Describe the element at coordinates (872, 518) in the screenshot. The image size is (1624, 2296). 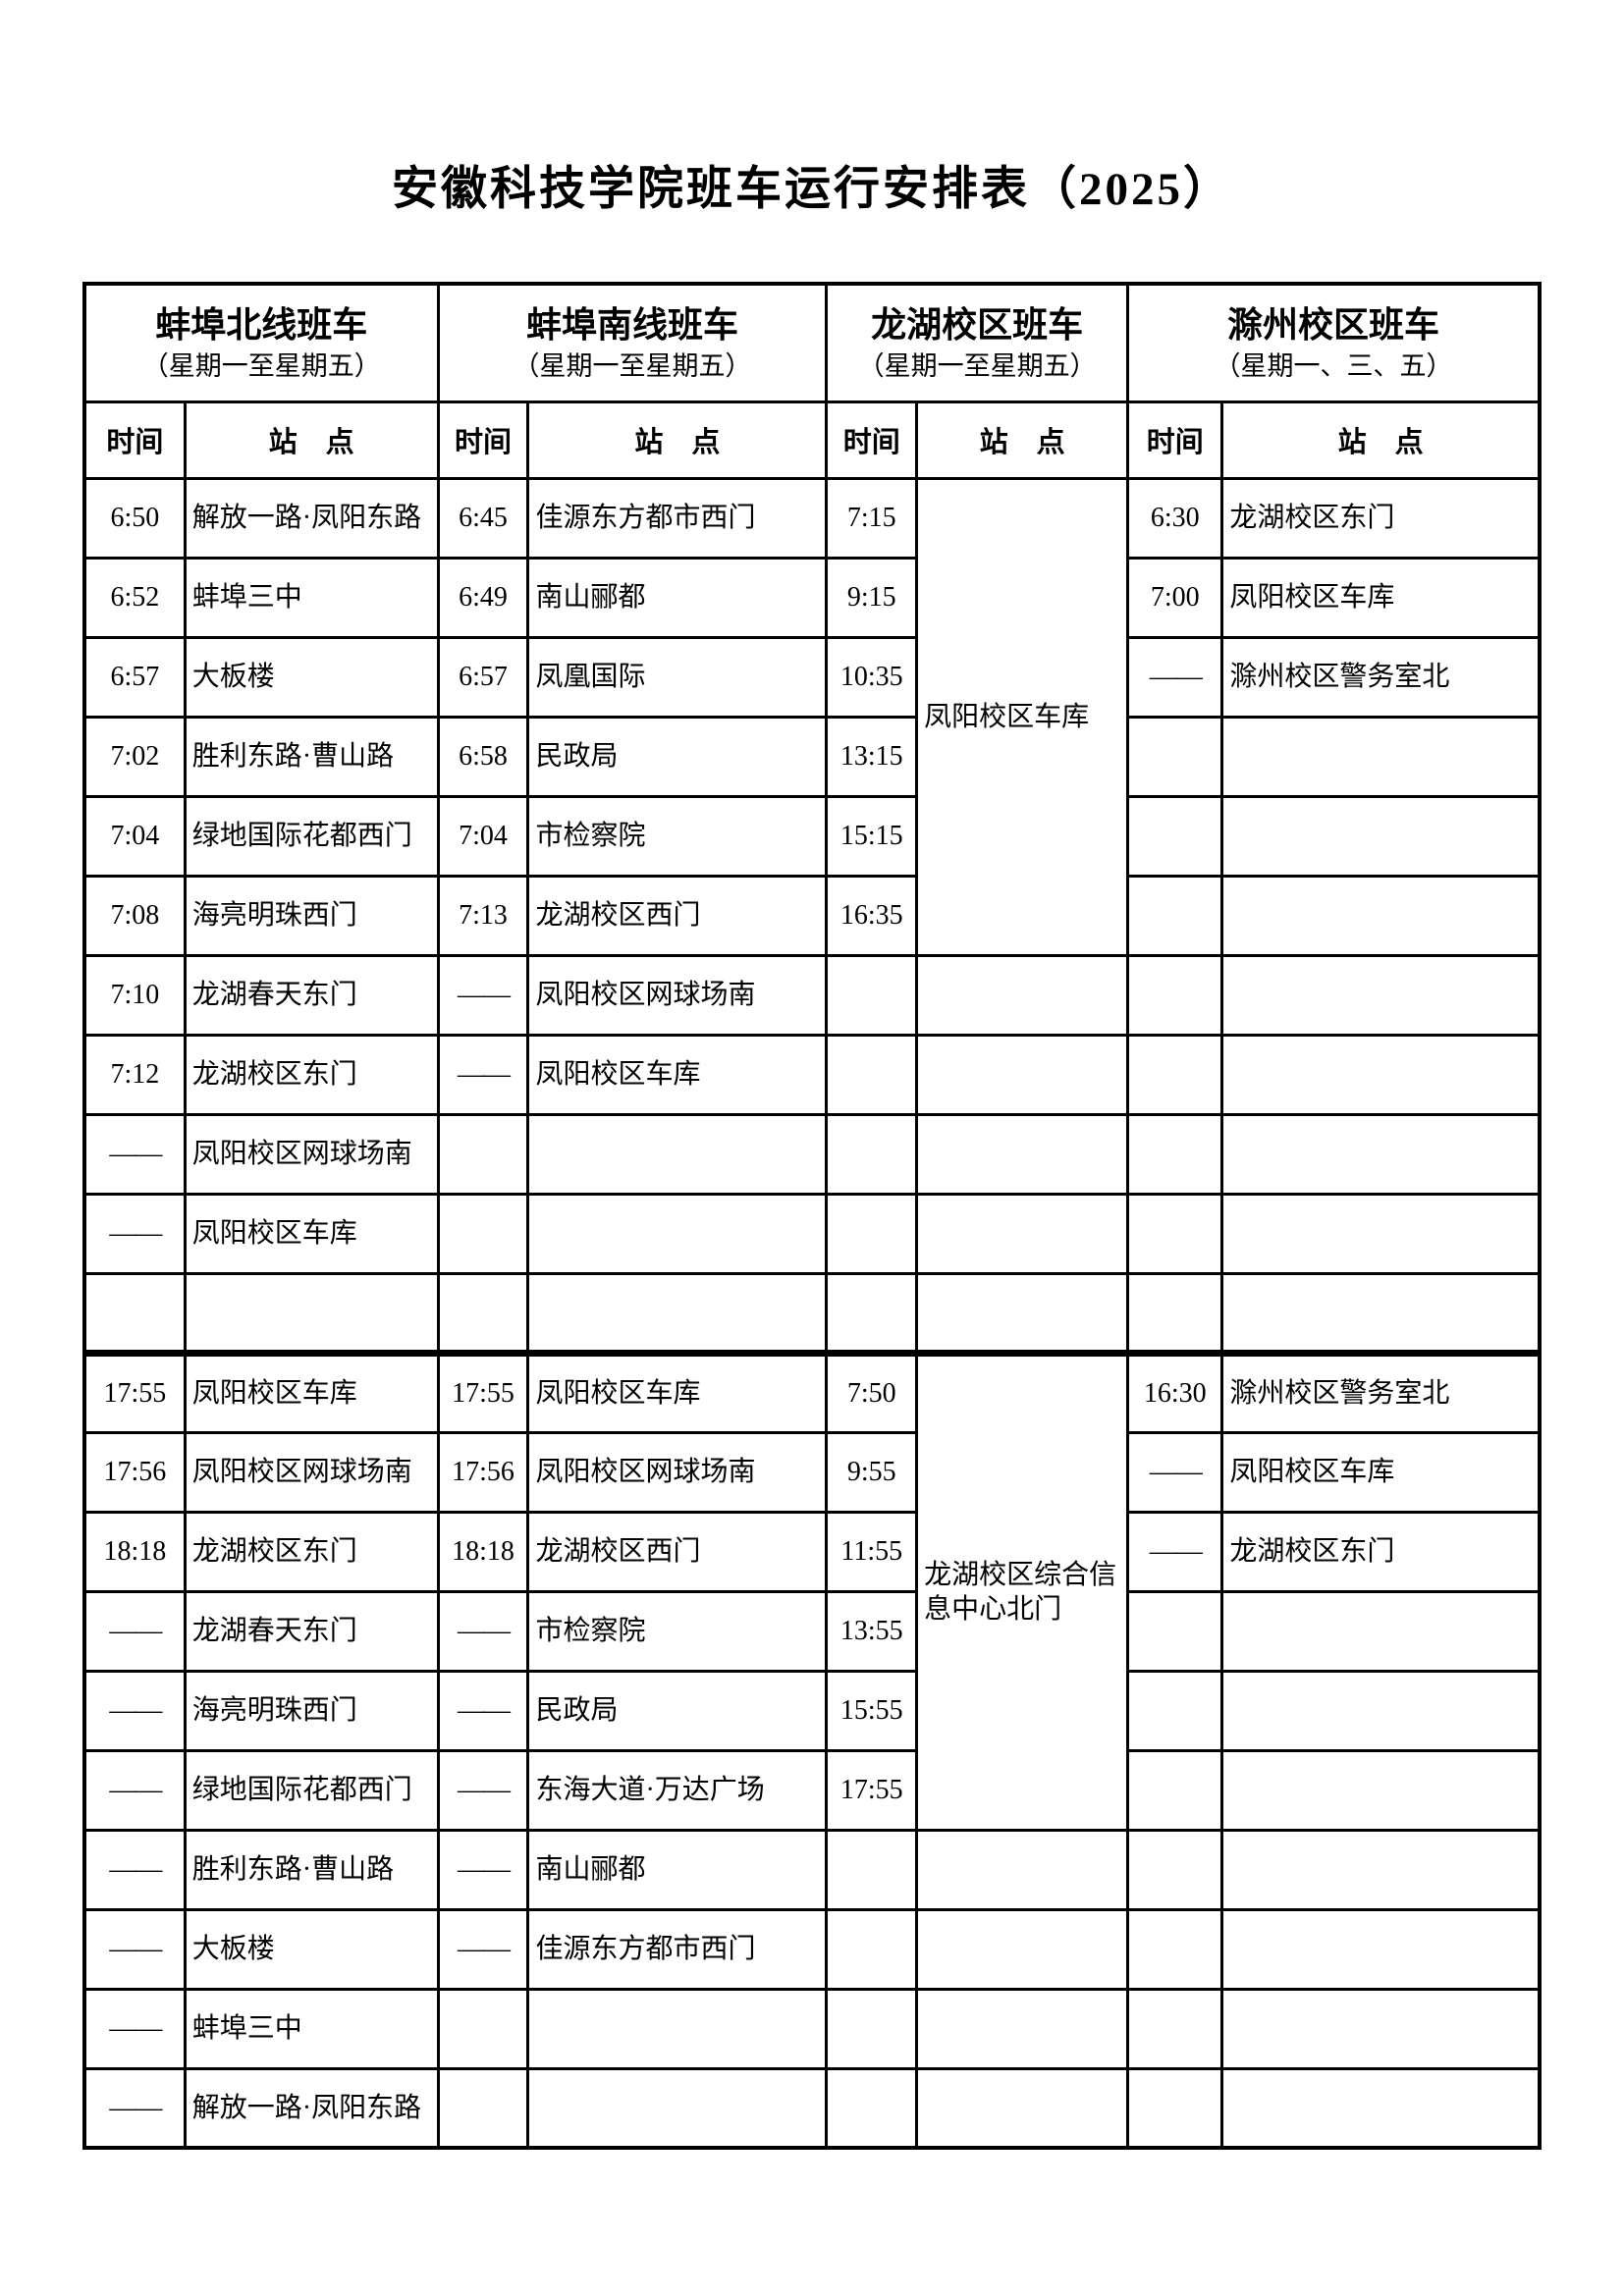
I see `time-cell: 7:15` at that location.